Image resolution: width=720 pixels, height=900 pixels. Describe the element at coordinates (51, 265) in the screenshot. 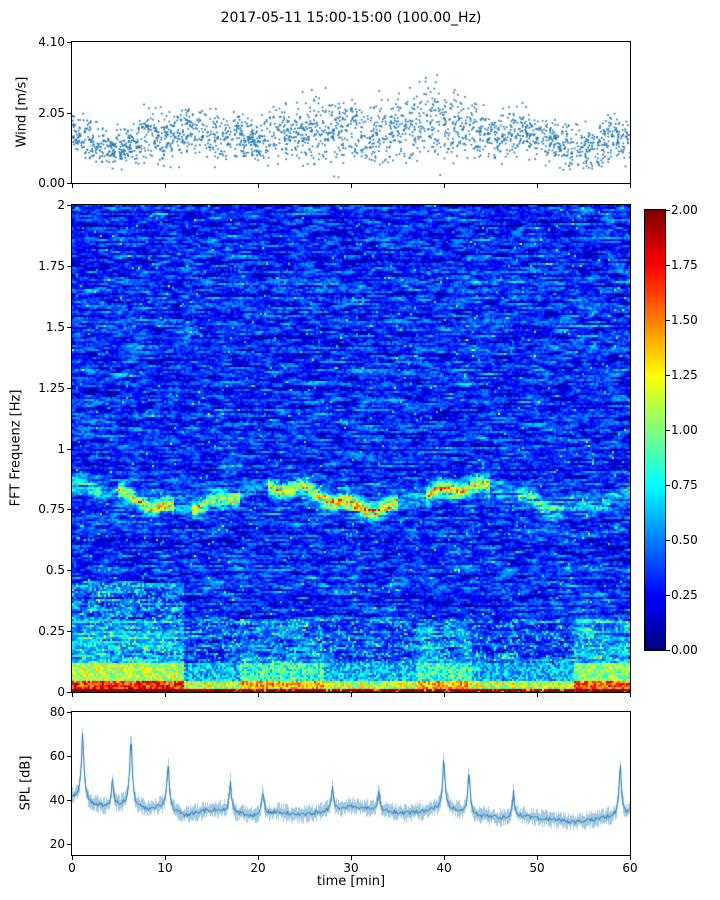

I see `spectrogram-ytick-label: 1.75` at that location.